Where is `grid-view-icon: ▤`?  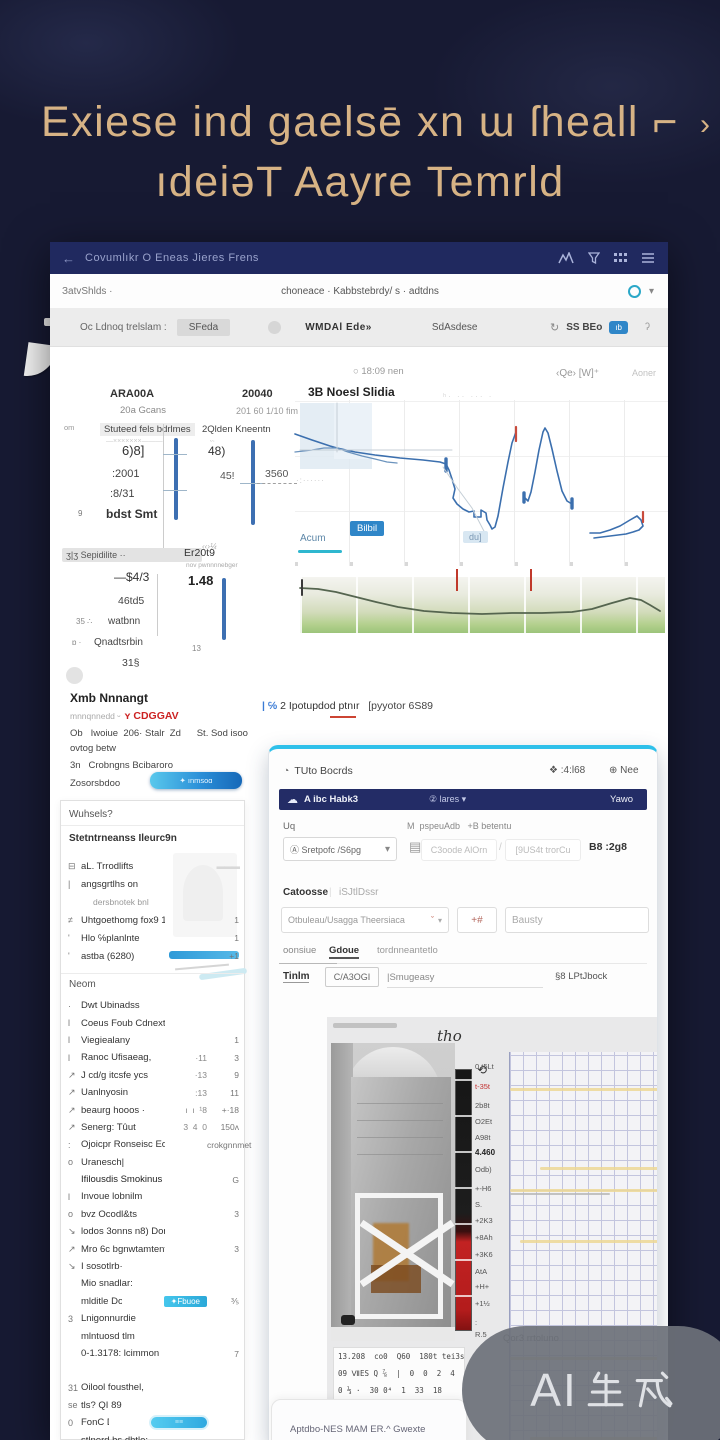 grid-view-icon: ▤ is located at coordinates (415, 846).